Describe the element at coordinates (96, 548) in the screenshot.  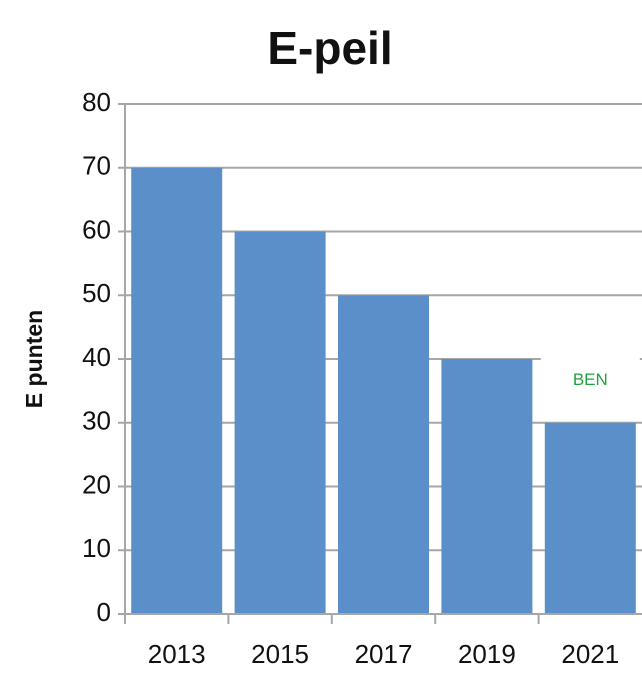
I see `y-tick-label: 10` at that location.